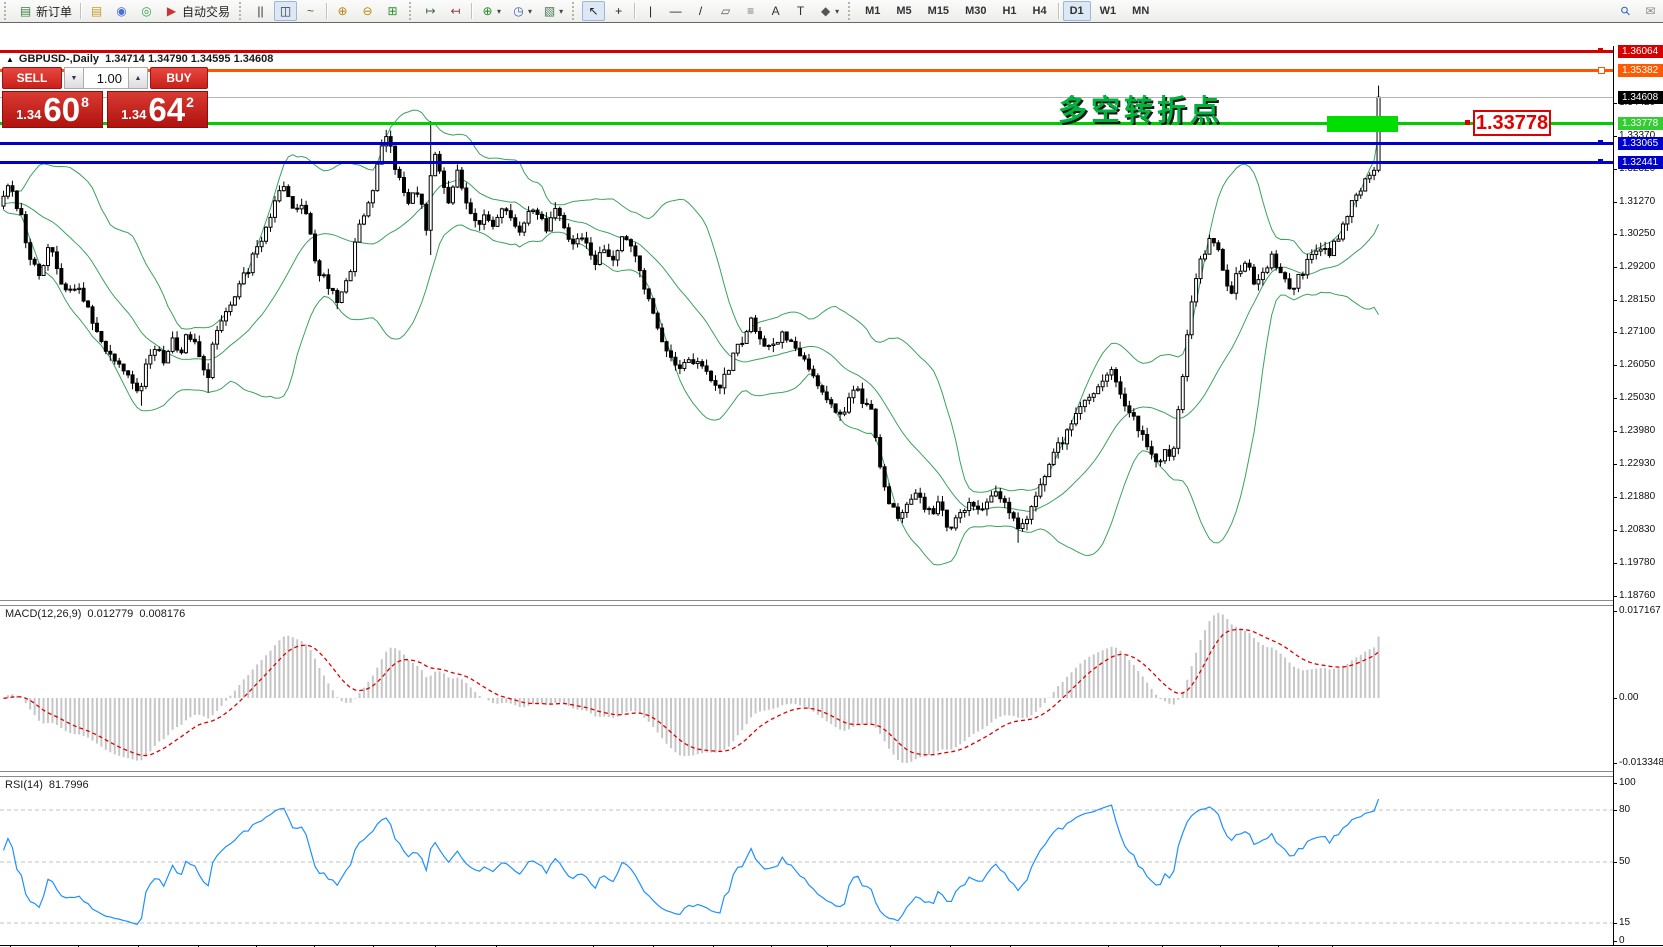 The height and width of the screenshot is (947, 1663). I want to click on sell-price-tile: 1.34 60 8, so click(52, 109).